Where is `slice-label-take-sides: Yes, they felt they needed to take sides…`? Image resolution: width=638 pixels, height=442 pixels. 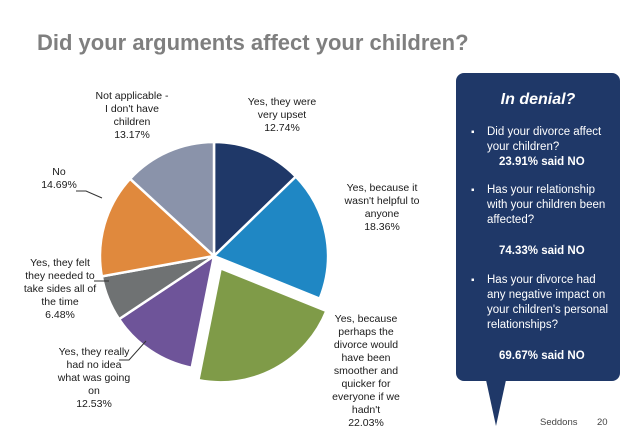
slice-label-take-sides: Yes, they felt they needed to take sides… is located at coordinates (60, 289).